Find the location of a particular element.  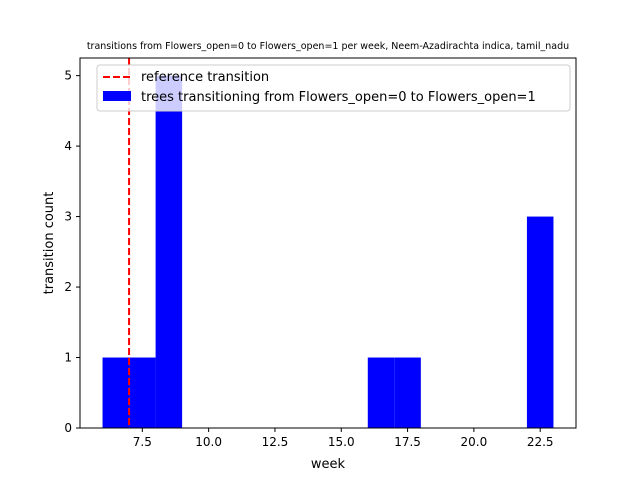

x-tick-label: 17.5 is located at coordinates (407, 442).